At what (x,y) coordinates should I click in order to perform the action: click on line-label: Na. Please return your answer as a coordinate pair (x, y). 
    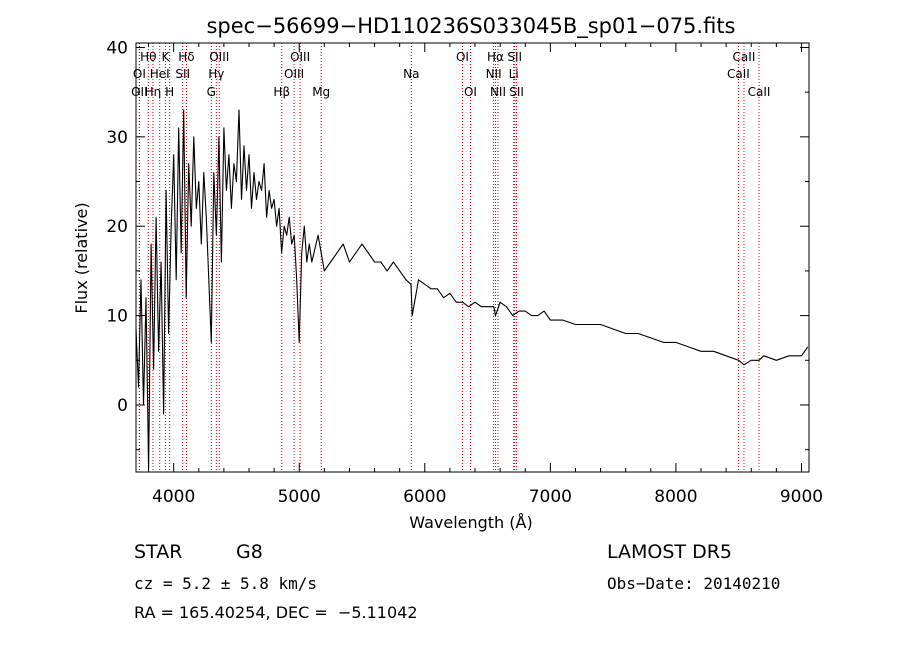
    Looking at the image, I should click on (411, 74).